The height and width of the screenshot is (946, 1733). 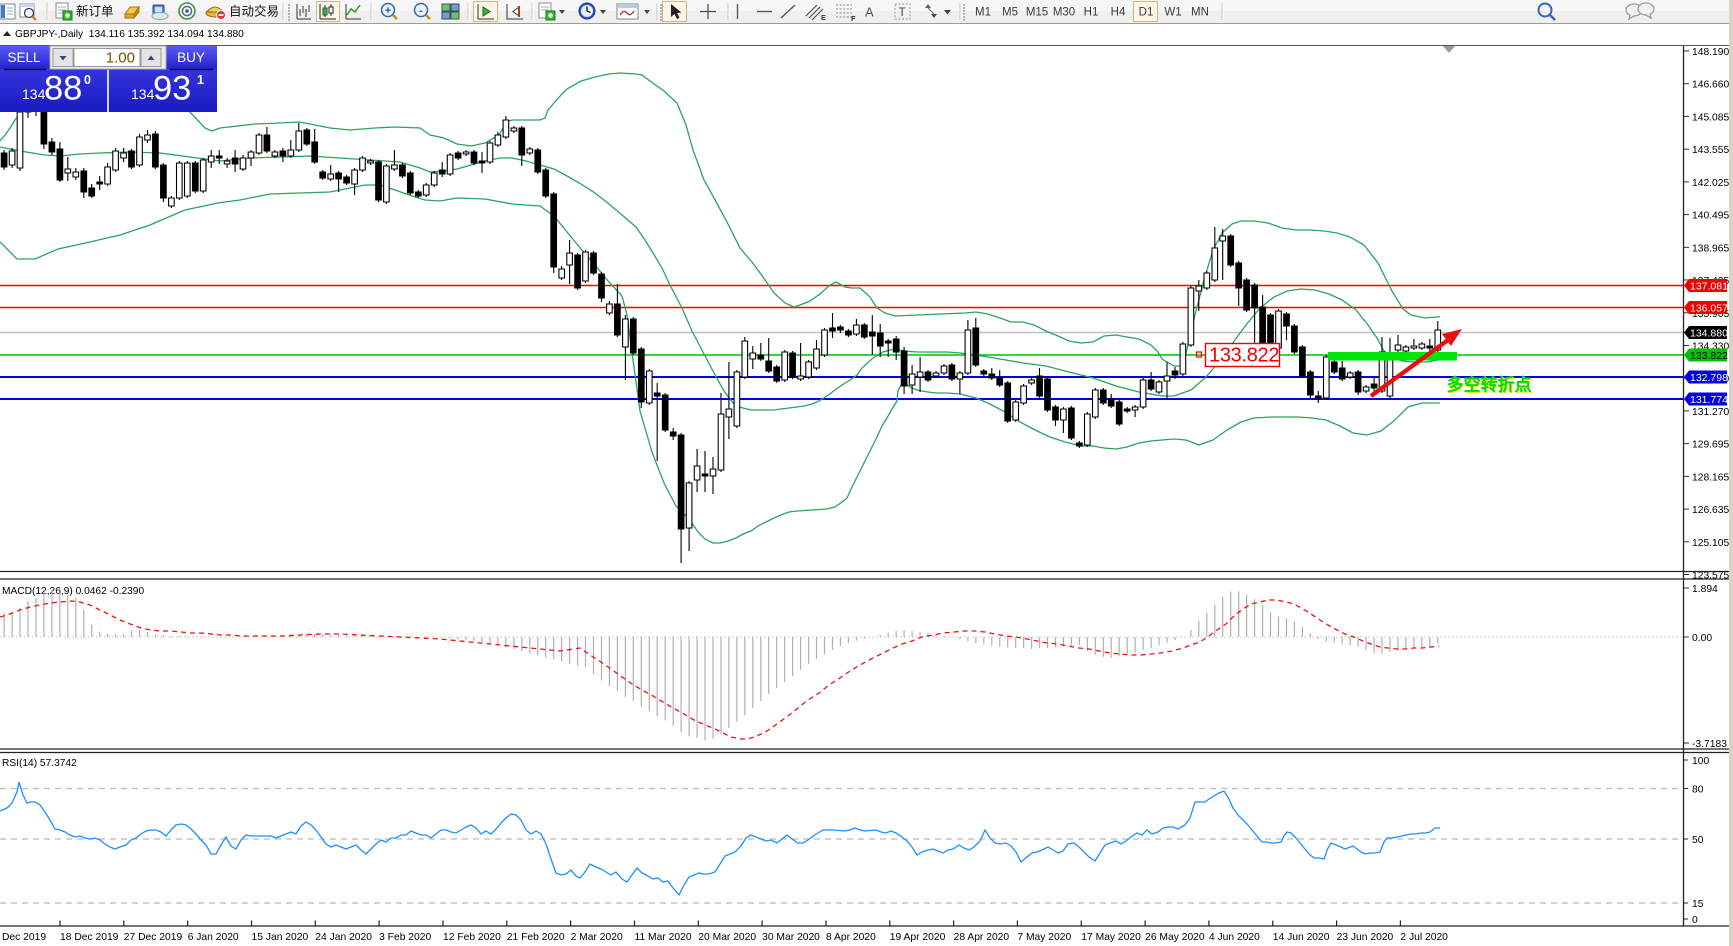 I want to click on svg-text: 93, so click(x=172, y=89).